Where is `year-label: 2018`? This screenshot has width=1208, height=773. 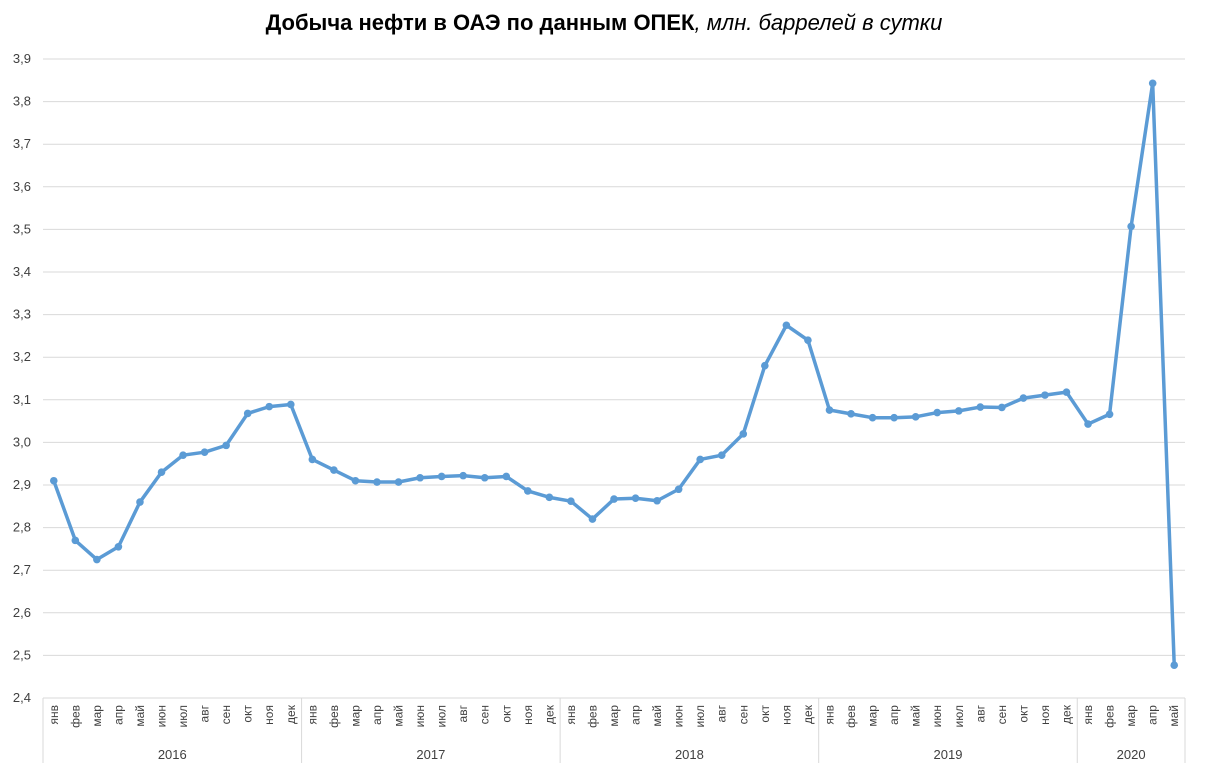 year-label: 2018 is located at coordinates (689, 754).